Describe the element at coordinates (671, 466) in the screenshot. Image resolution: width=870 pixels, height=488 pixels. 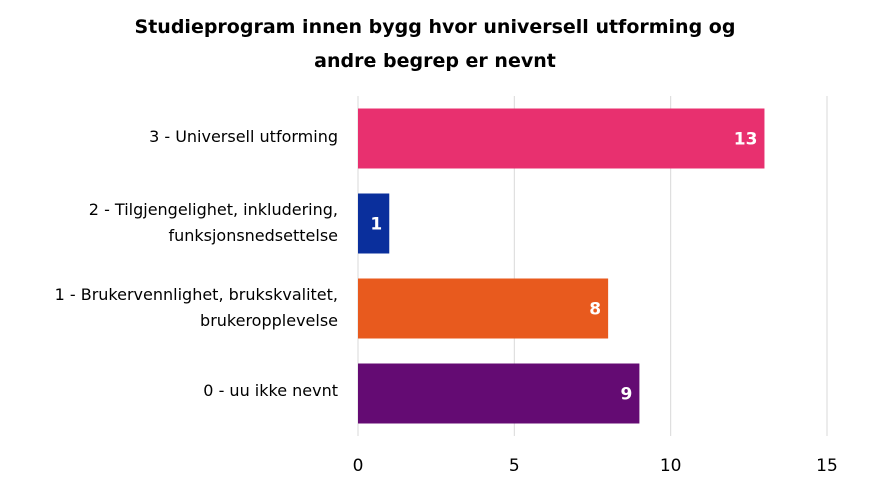
I see `x-tick-label: 10` at that location.